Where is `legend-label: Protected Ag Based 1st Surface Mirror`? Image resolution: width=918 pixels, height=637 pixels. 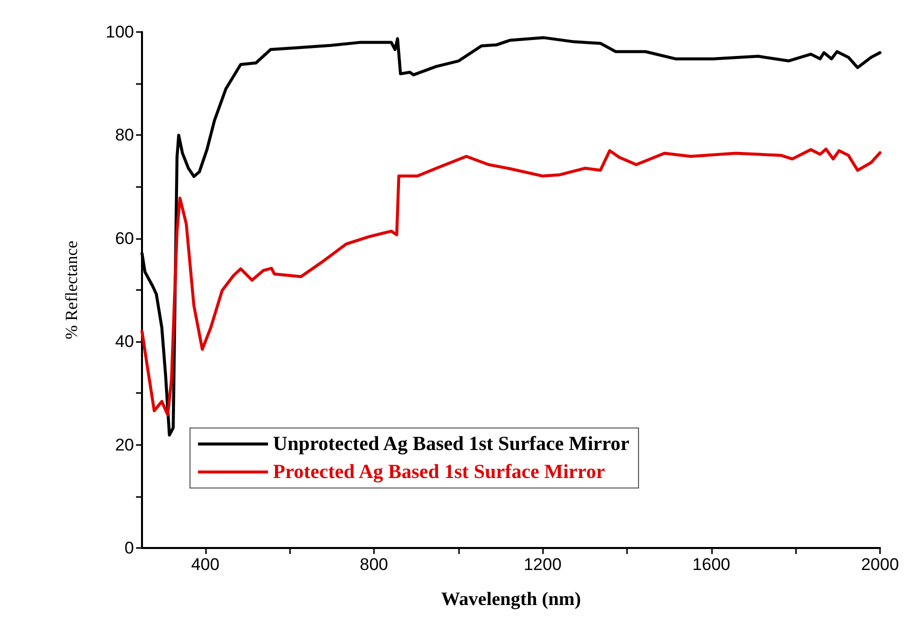
legend-label: Protected Ag Based 1st Surface Mirror is located at coordinates (439, 472).